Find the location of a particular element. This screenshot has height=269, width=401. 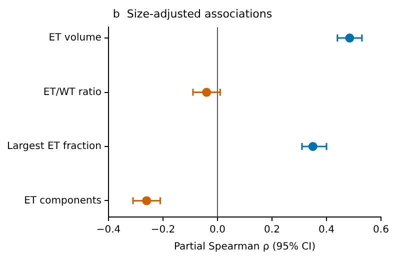

x-tick-label: 0.6 is located at coordinates (381, 230).